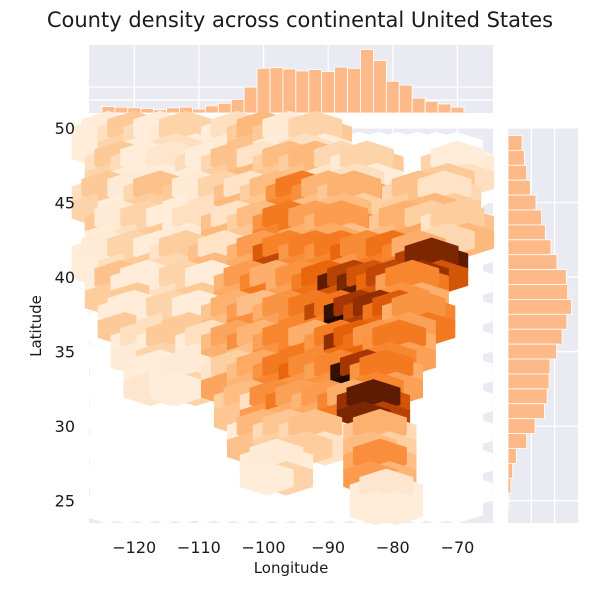 The height and width of the screenshot is (600, 600). Describe the element at coordinates (65, 277) in the screenshot. I see `y-tick-label: 40` at that location.